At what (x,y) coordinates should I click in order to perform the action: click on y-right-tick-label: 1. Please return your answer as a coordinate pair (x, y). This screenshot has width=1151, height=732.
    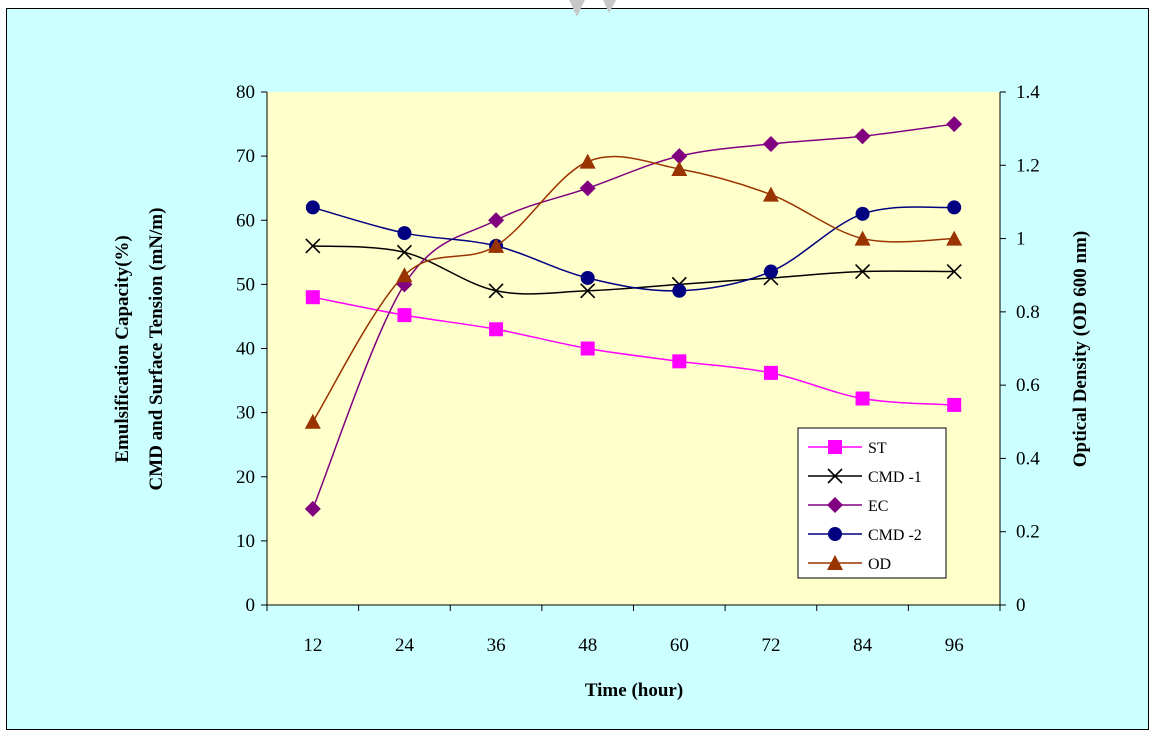
    Looking at the image, I should click on (1021, 239).